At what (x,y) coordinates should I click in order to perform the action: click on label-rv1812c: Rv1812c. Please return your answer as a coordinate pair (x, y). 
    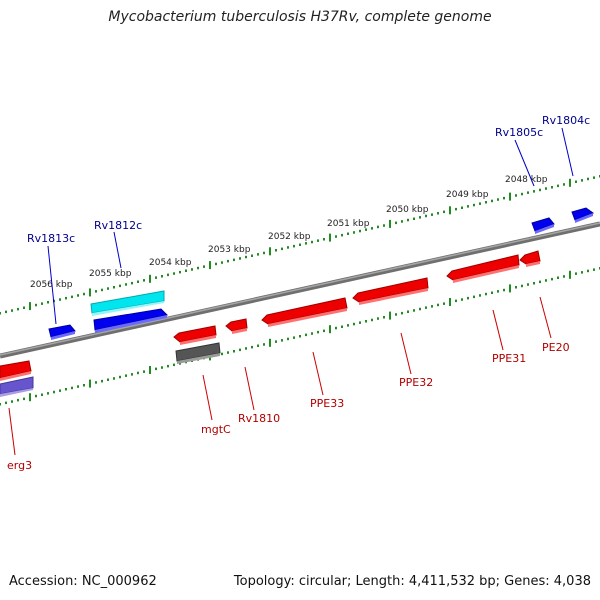
    Looking at the image, I should click on (118, 225).